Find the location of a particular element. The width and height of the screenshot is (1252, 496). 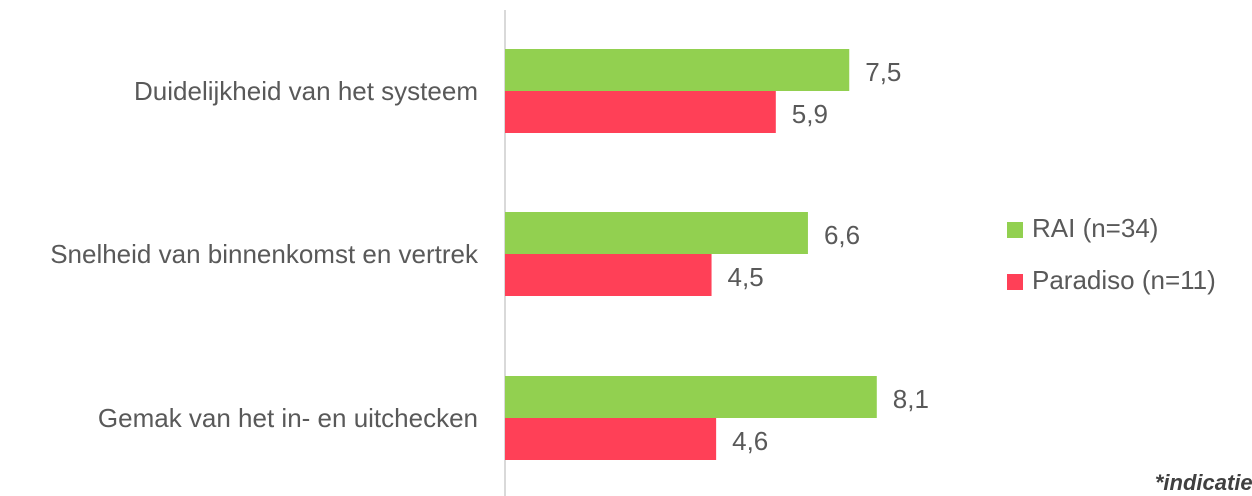

value-label: 6,6 is located at coordinates (842, 235).